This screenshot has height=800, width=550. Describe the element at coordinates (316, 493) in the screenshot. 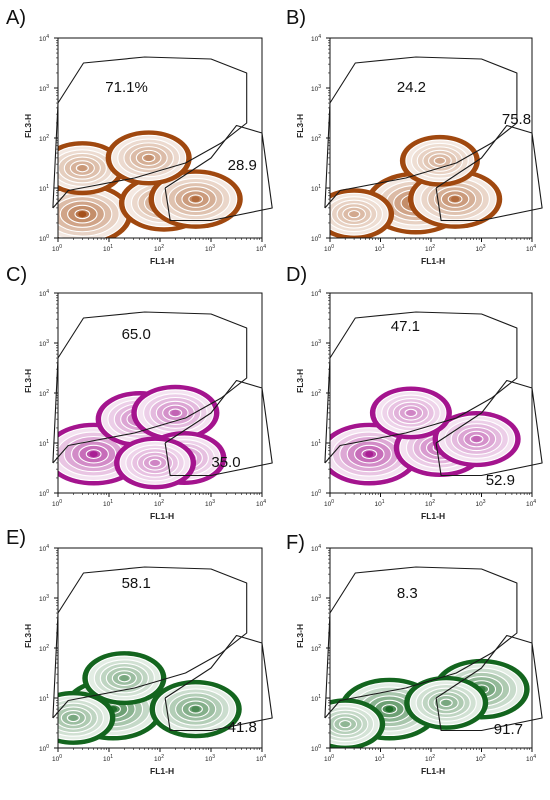

I see `y-tick-label: 10⁰` at that location.